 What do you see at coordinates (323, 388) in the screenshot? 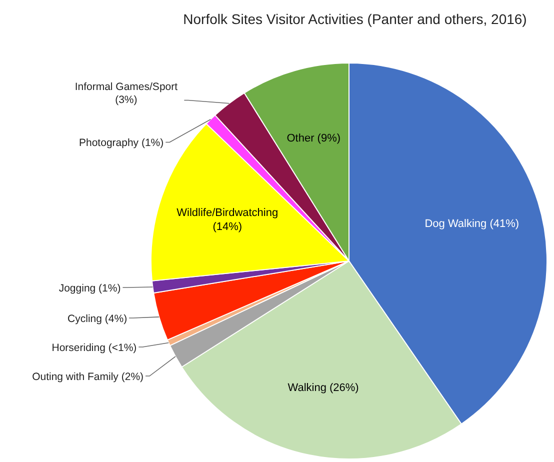
I see `slice-label: Walking (26%)` at bounding box center [323, 388].